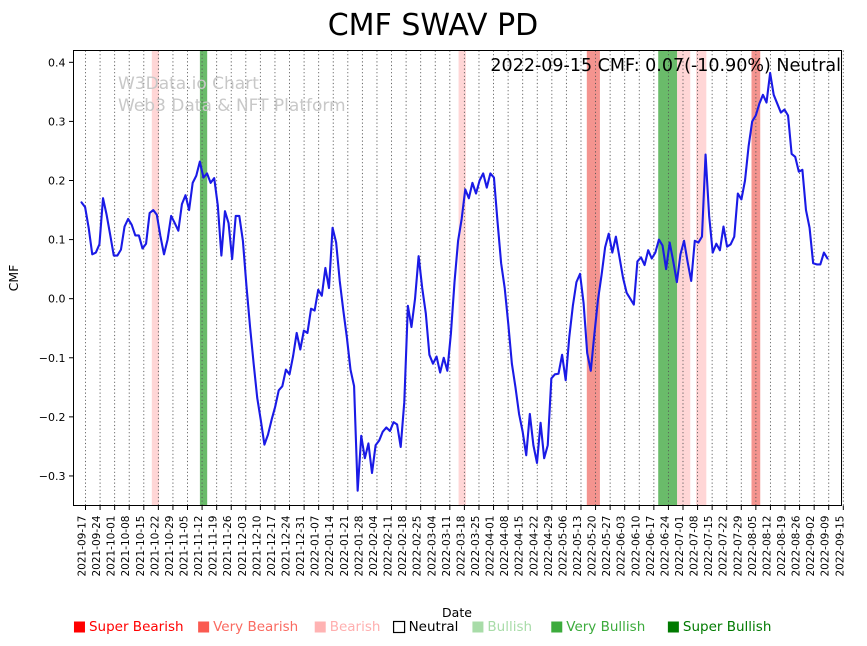 The height and width of the screenshot is (646, 867). What do you see at coordinates (52, 476) in the screenshot?
I see `y-tick-label: −0.3` at bounding box center [52, 476].